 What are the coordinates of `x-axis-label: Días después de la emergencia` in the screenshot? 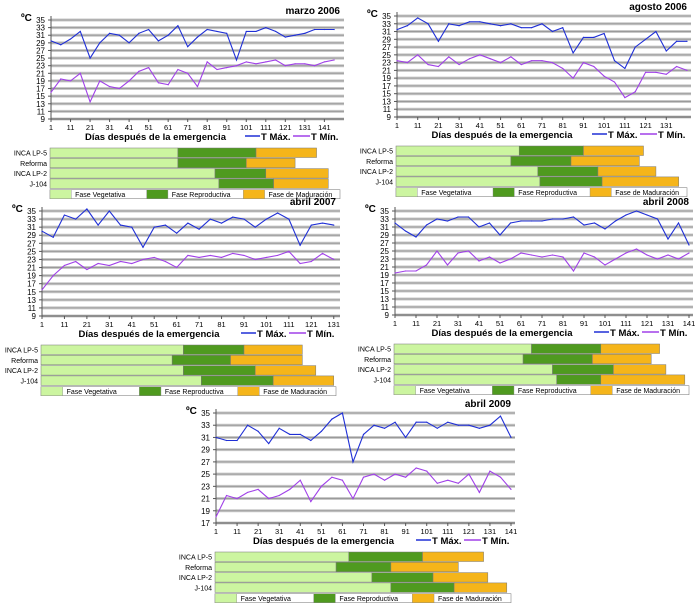 It's located at (324, 541).